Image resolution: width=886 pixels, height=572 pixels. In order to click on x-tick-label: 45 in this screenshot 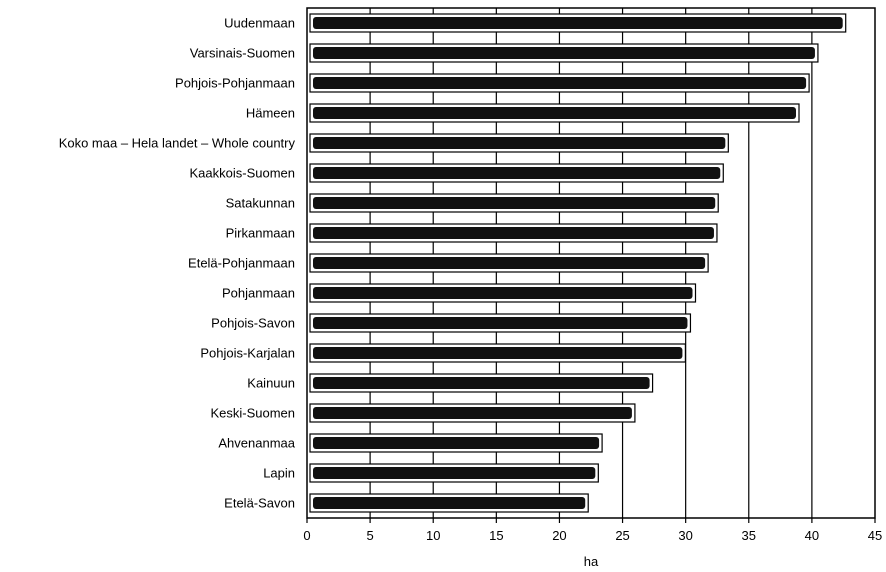, I will do `click(875, 535)`.